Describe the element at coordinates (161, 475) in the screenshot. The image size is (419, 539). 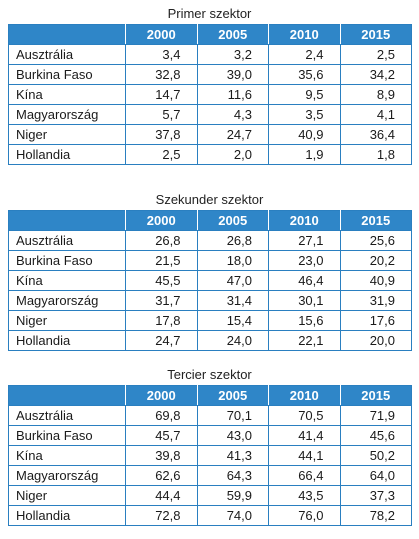
I see `value-cell: 62,6` at that location.